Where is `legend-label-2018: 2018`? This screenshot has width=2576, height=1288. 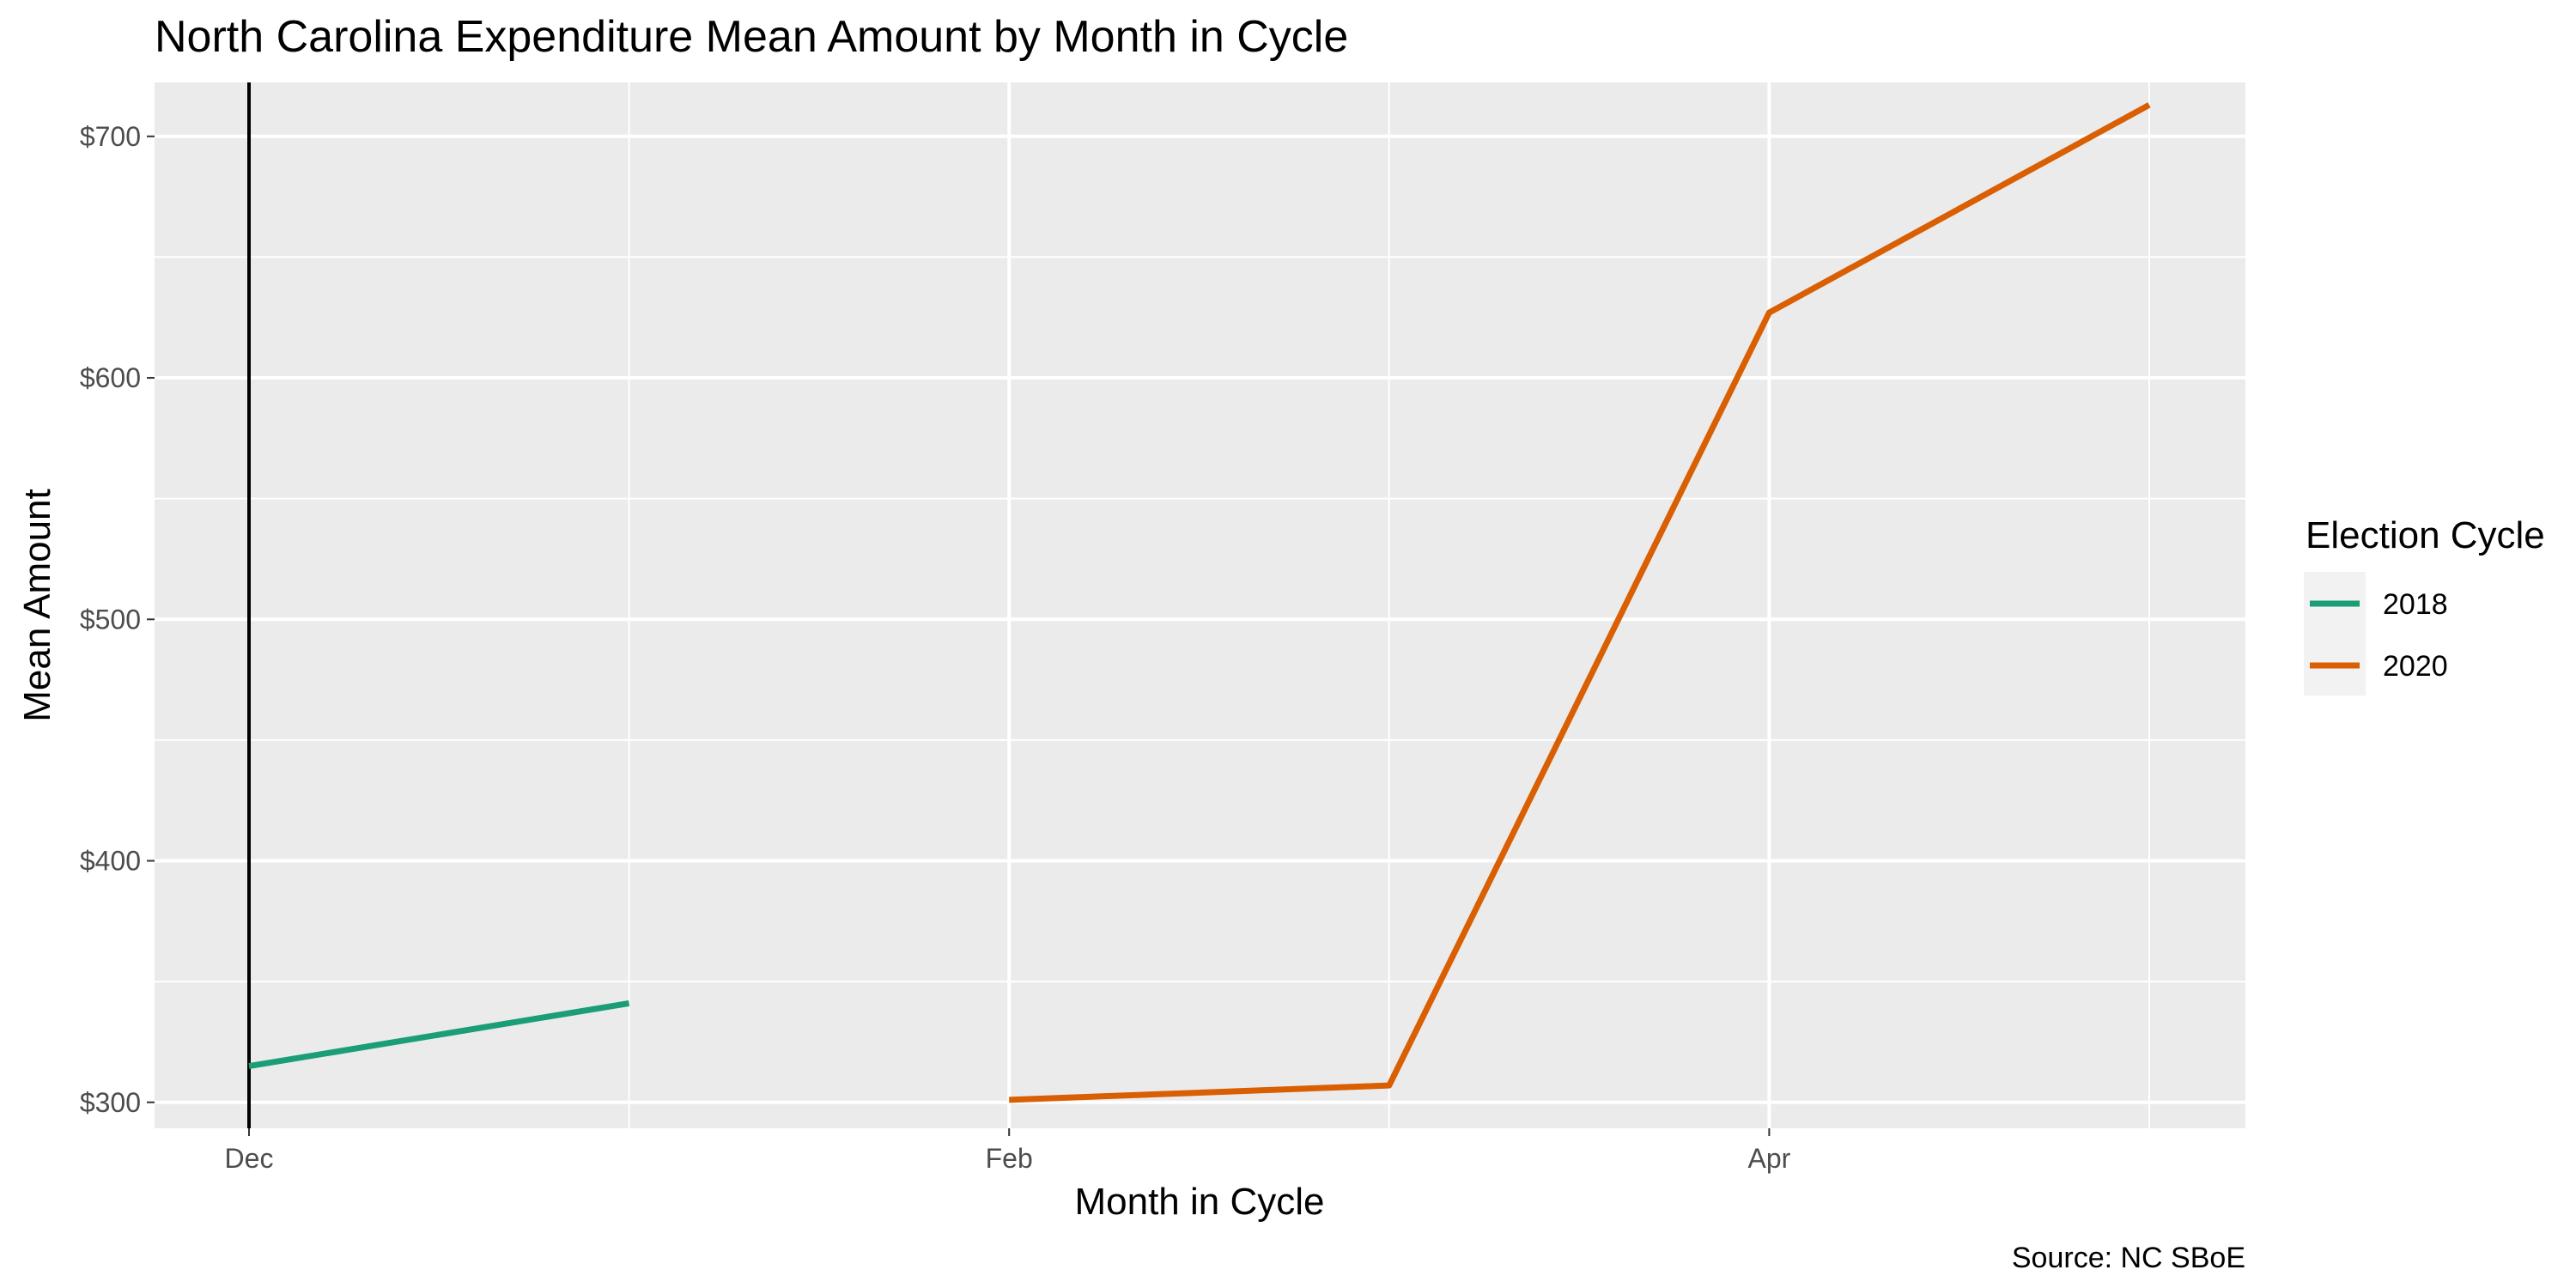 legend-label-2018: 2018 is located at coordinates (2415, 605).